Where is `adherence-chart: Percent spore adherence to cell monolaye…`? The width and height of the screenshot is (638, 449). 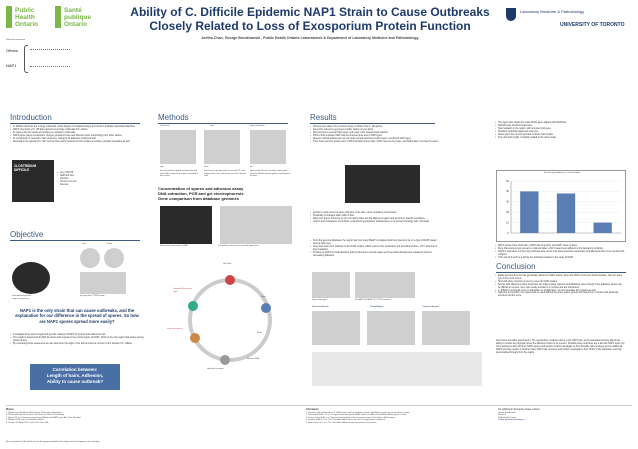
adherence-chart: Percent spore adherence to cell monolaye… is located at coordinates (561, 206).